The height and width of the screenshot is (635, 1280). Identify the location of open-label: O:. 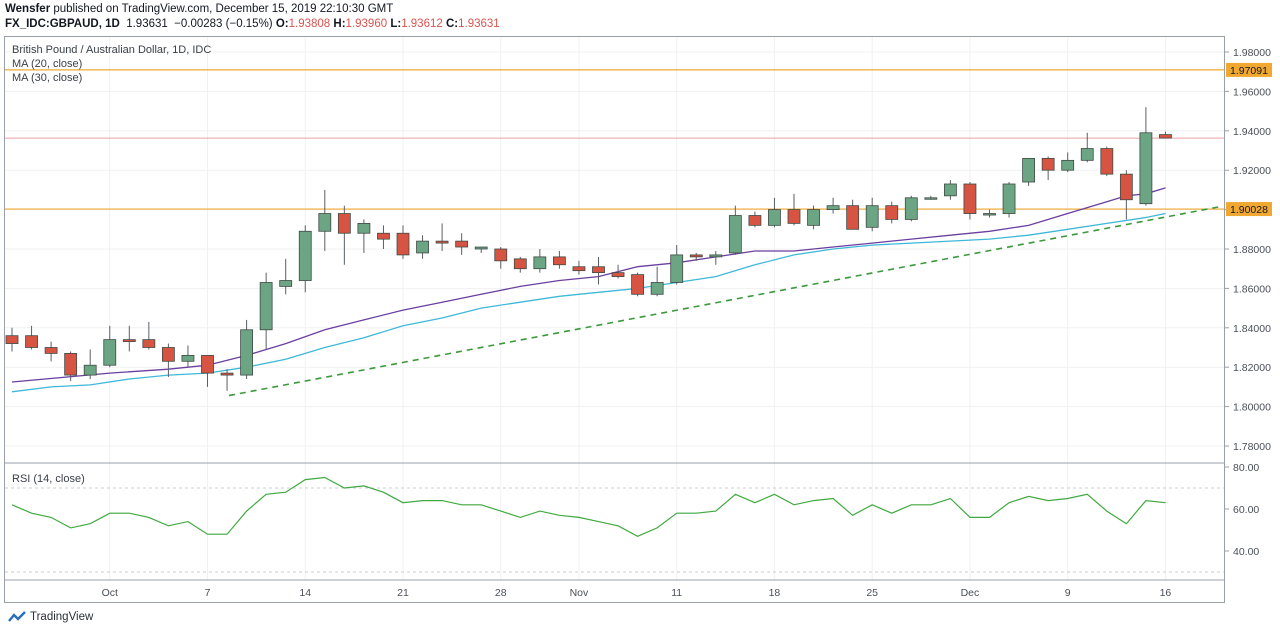
(282, 24).